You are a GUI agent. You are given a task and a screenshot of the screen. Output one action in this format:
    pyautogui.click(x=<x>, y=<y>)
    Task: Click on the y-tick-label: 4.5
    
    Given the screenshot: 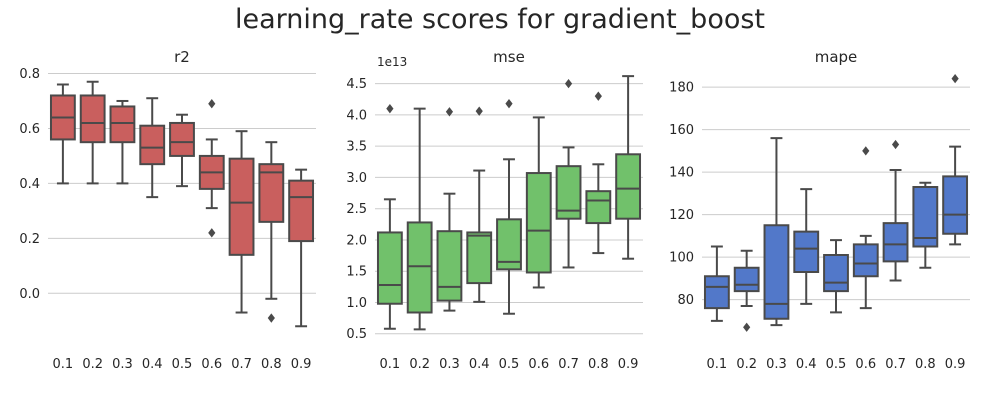 What is the action you would take?
    pyautogui.click(x=356, y=84)
    